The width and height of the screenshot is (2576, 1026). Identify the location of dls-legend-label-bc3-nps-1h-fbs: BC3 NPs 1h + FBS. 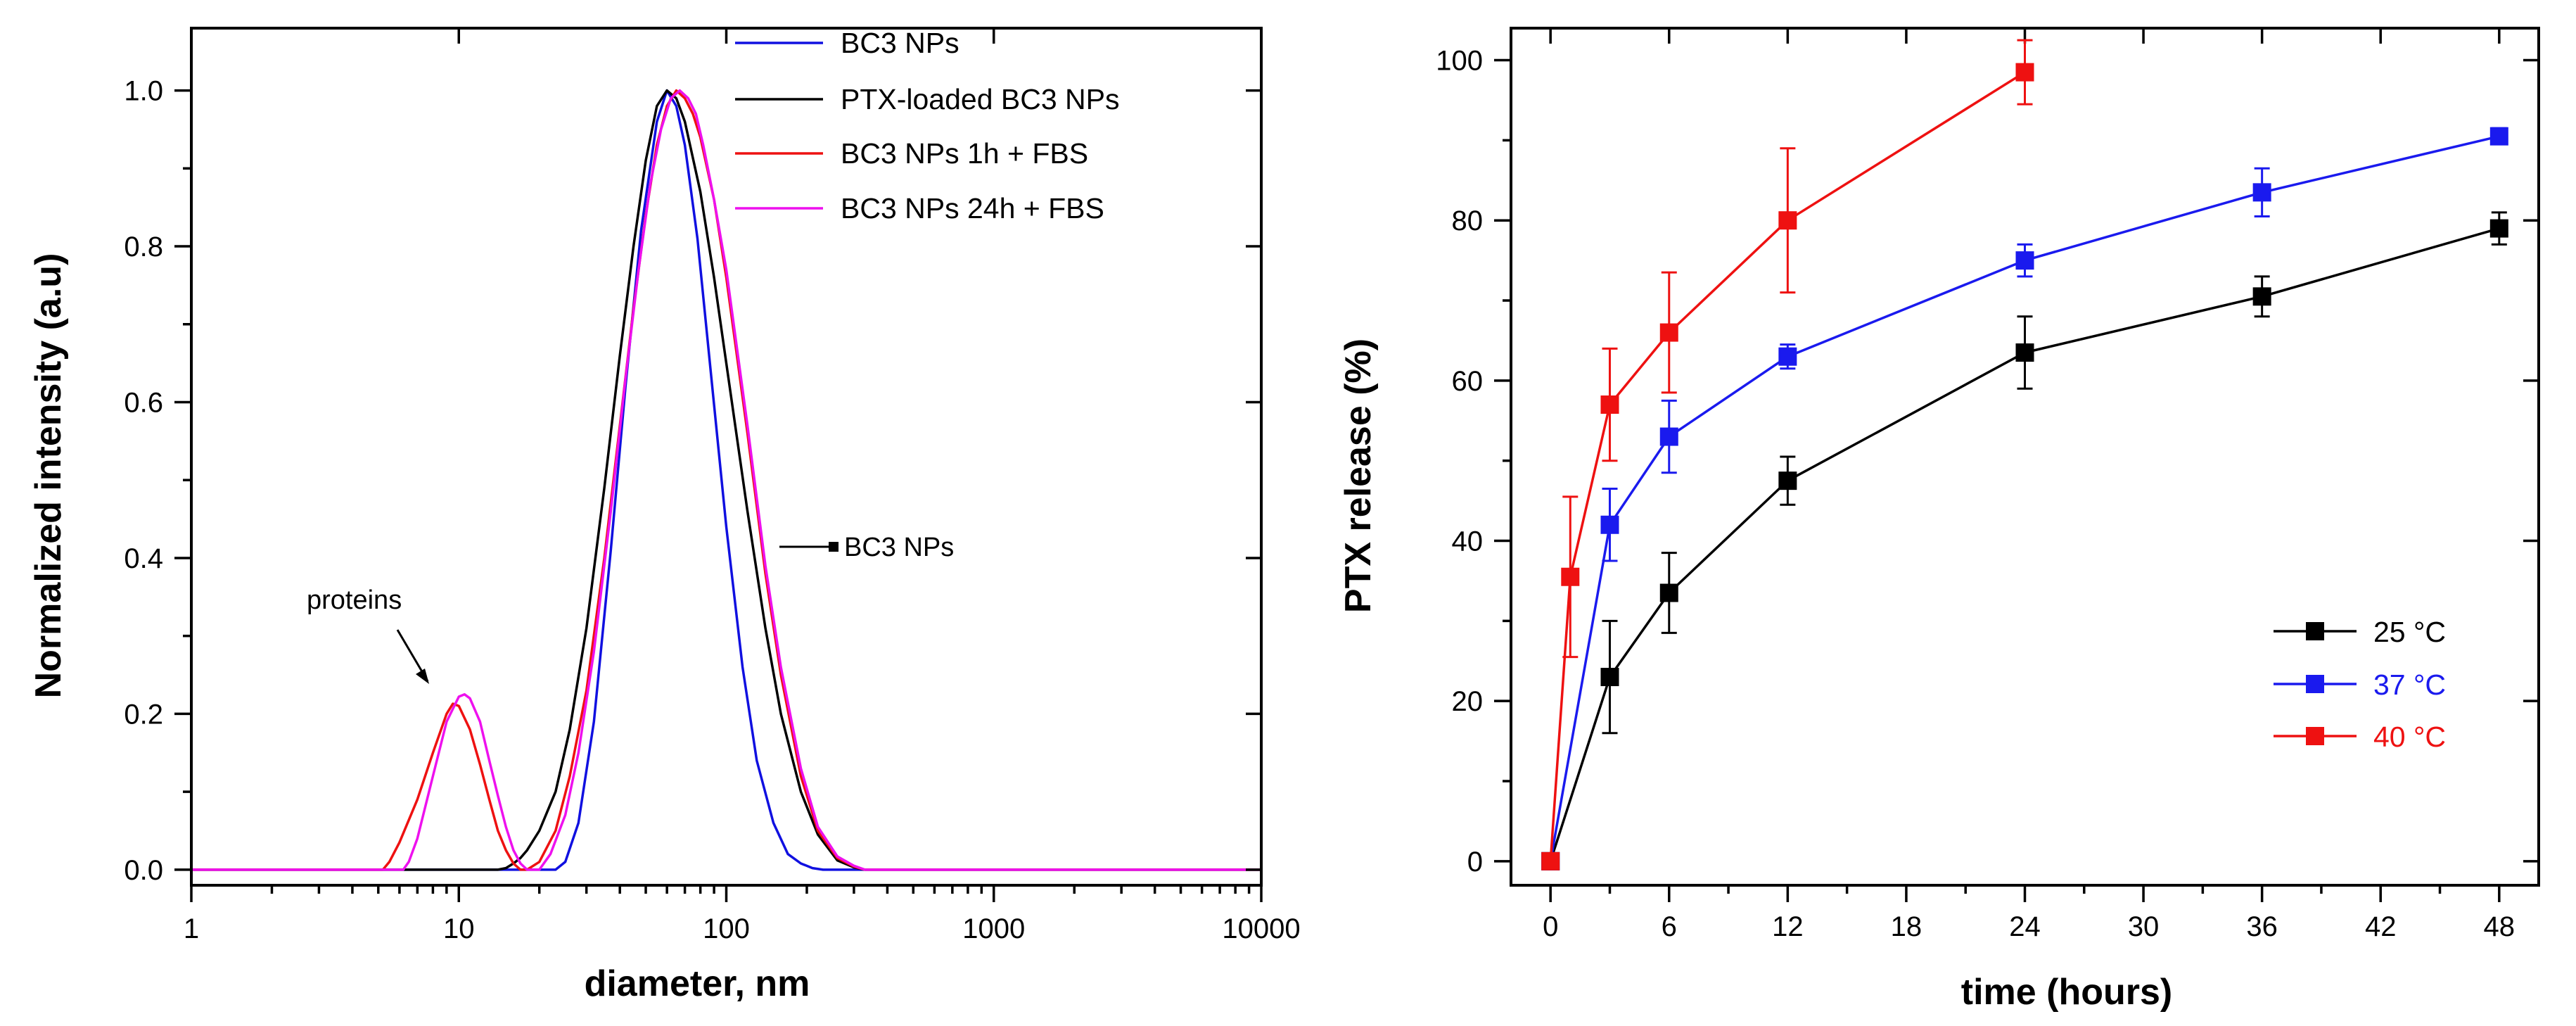
(964, 153).